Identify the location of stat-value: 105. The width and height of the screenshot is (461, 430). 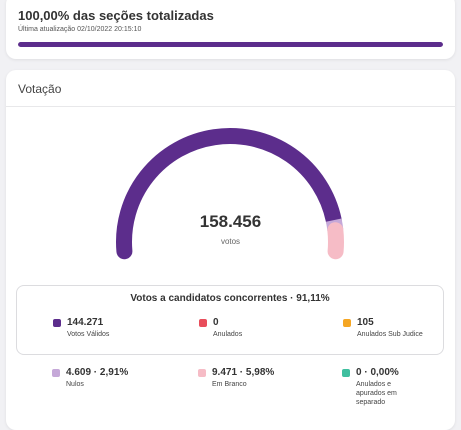
(365, 322).